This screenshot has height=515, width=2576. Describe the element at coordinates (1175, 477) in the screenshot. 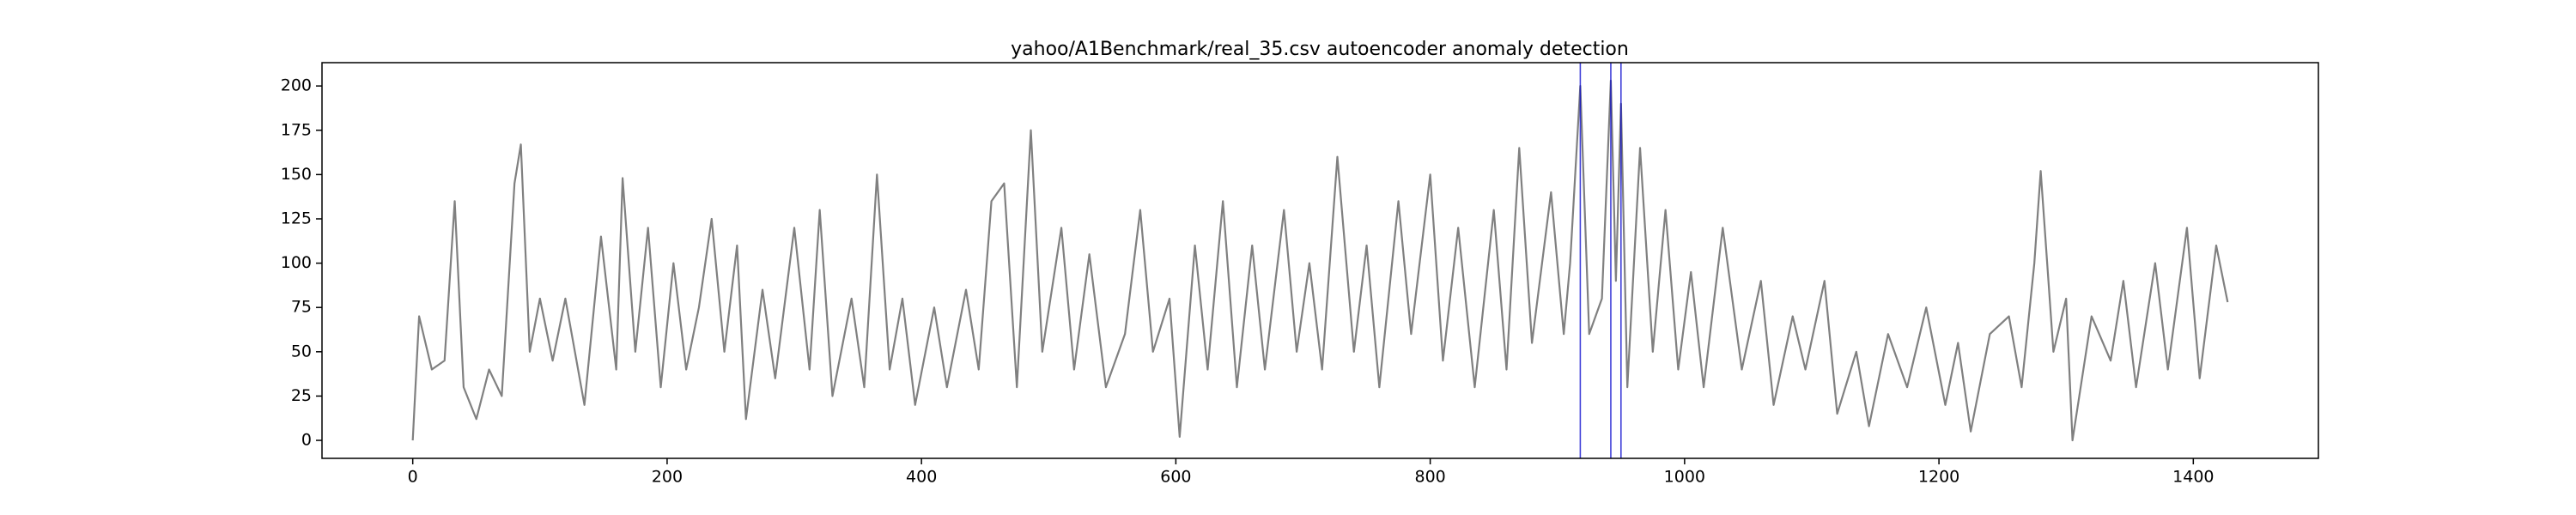

I see `x-tick-label: 600` at that location.